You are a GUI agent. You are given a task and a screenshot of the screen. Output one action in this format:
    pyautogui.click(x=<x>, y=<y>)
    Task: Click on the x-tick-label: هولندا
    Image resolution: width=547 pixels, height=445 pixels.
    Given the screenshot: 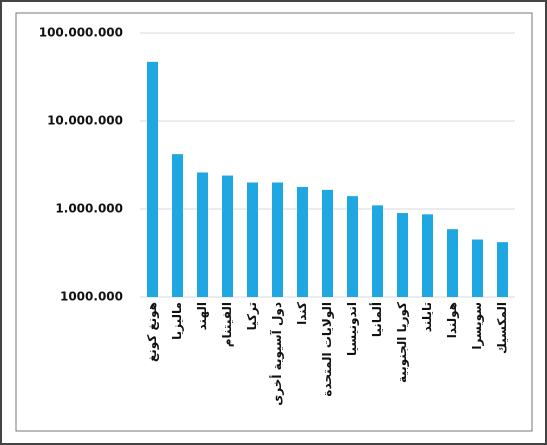 What is the action you would take?
    pyautogui.click(x=452, y=320)
    